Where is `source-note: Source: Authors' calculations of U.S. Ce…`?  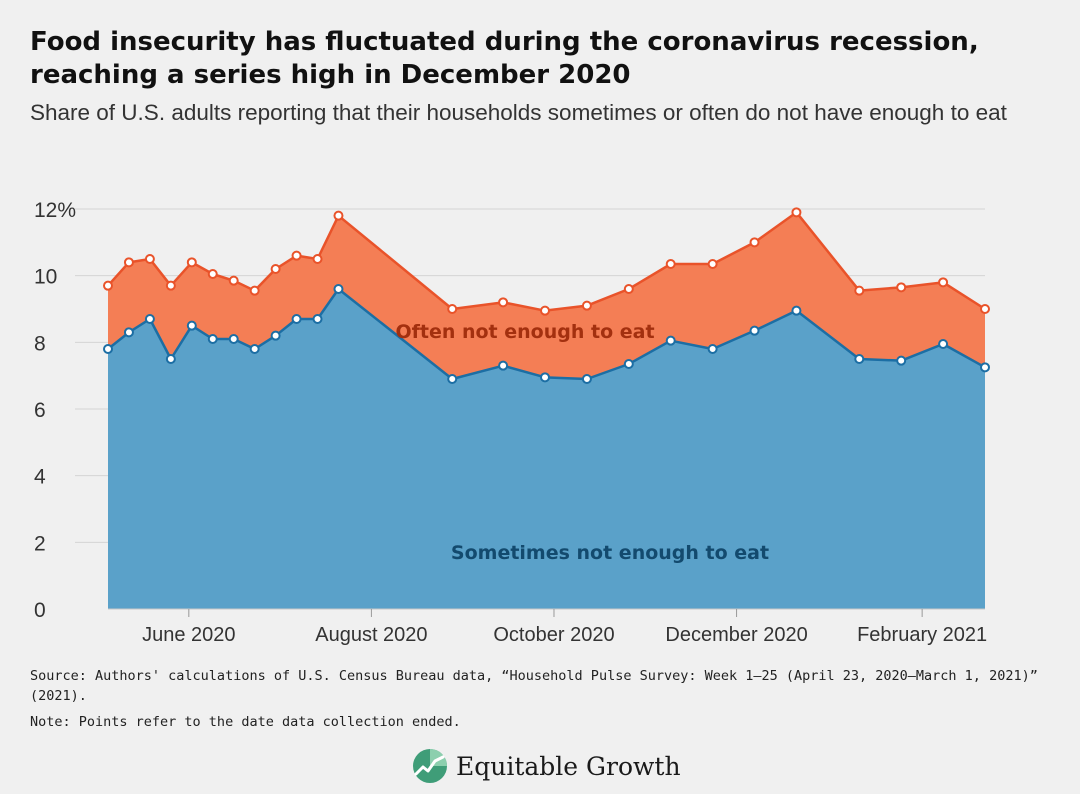
source-note: Source: Authors' calculations of U.S. Ce… is located at coordinates (534, 686).